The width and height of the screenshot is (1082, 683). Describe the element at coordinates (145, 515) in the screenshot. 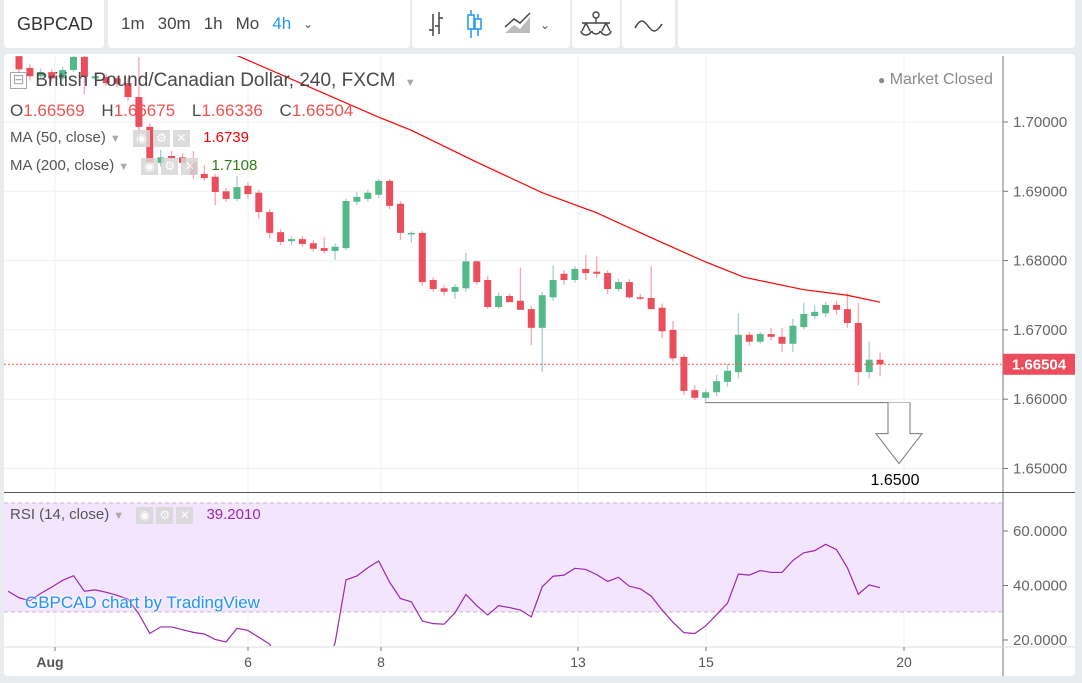

I see `rsi-visibility-icon: ◉` at that location.